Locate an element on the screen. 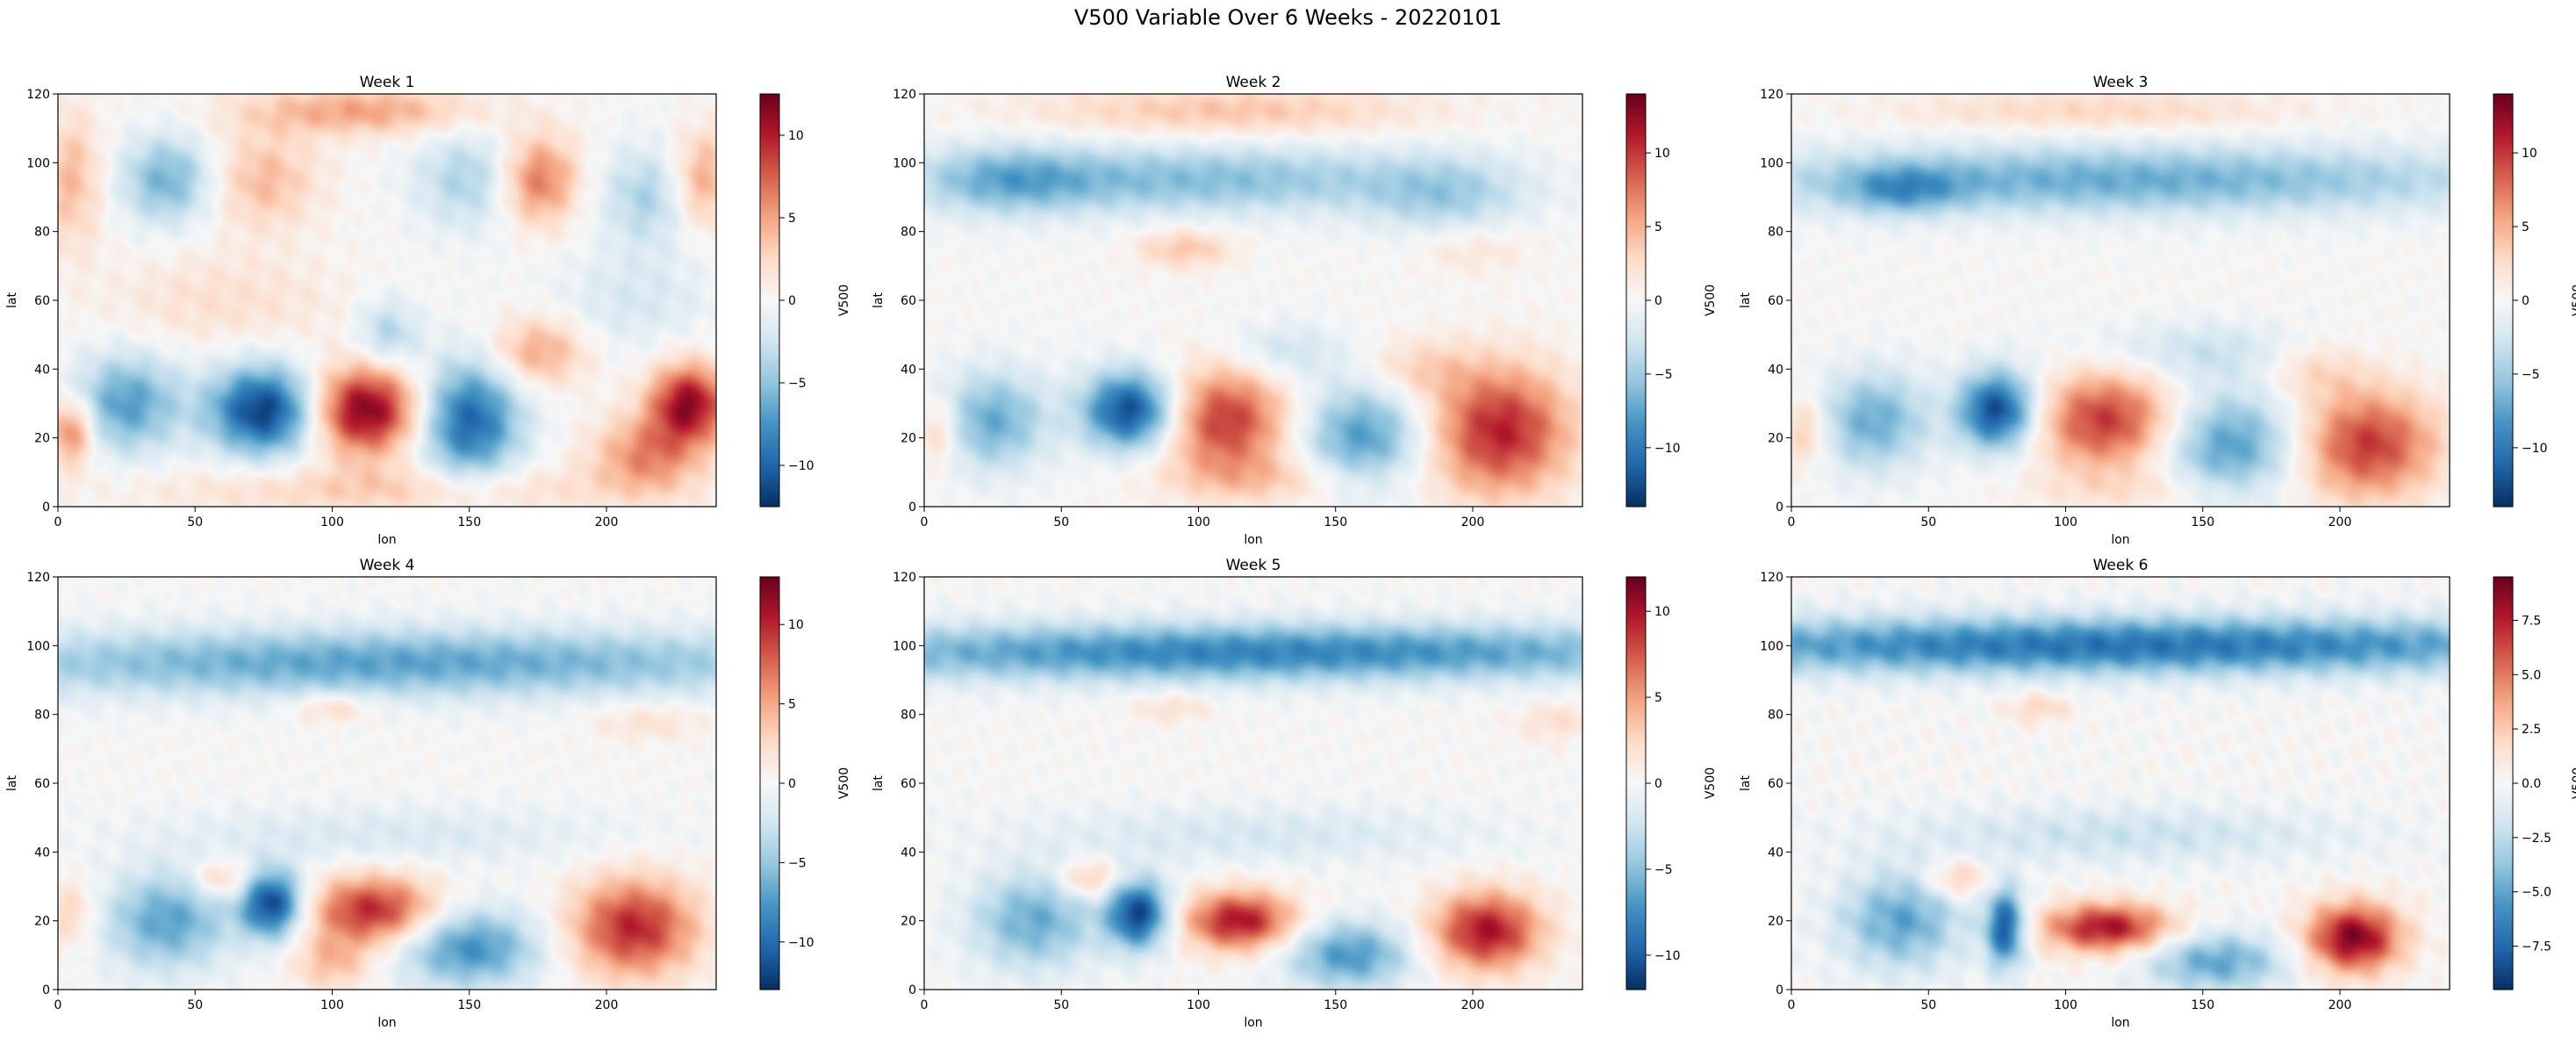  panel-title: Week 4 is located at coordinates (387, 565).